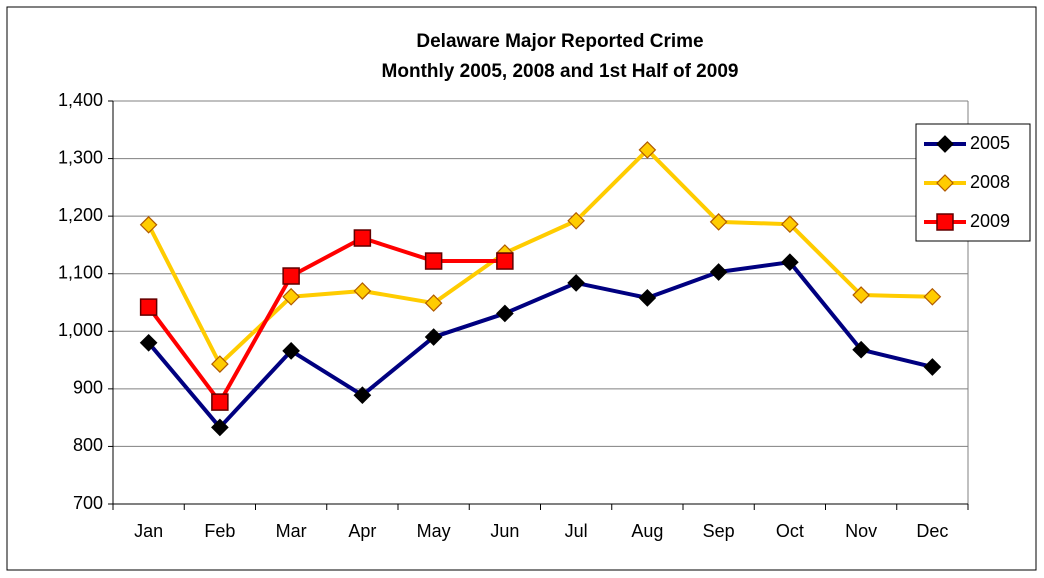  Describe the element at coordinates (719, 531) in the screenshot. I see `x-tick-label: Sep` at that location.